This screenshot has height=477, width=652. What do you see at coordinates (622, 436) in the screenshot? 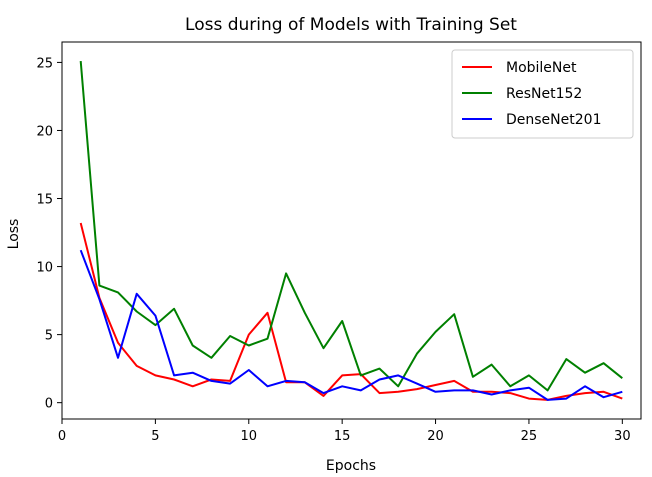
I see `x-tick-label: 30` at bounding box center [622, 436].